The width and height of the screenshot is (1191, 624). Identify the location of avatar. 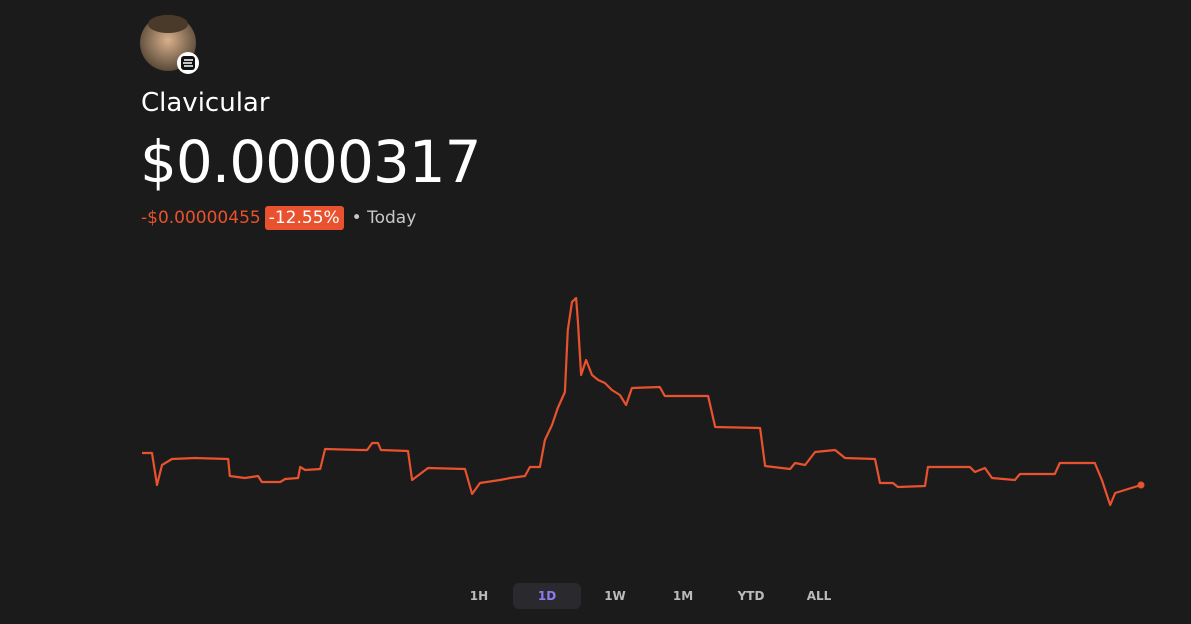
(169, 44).